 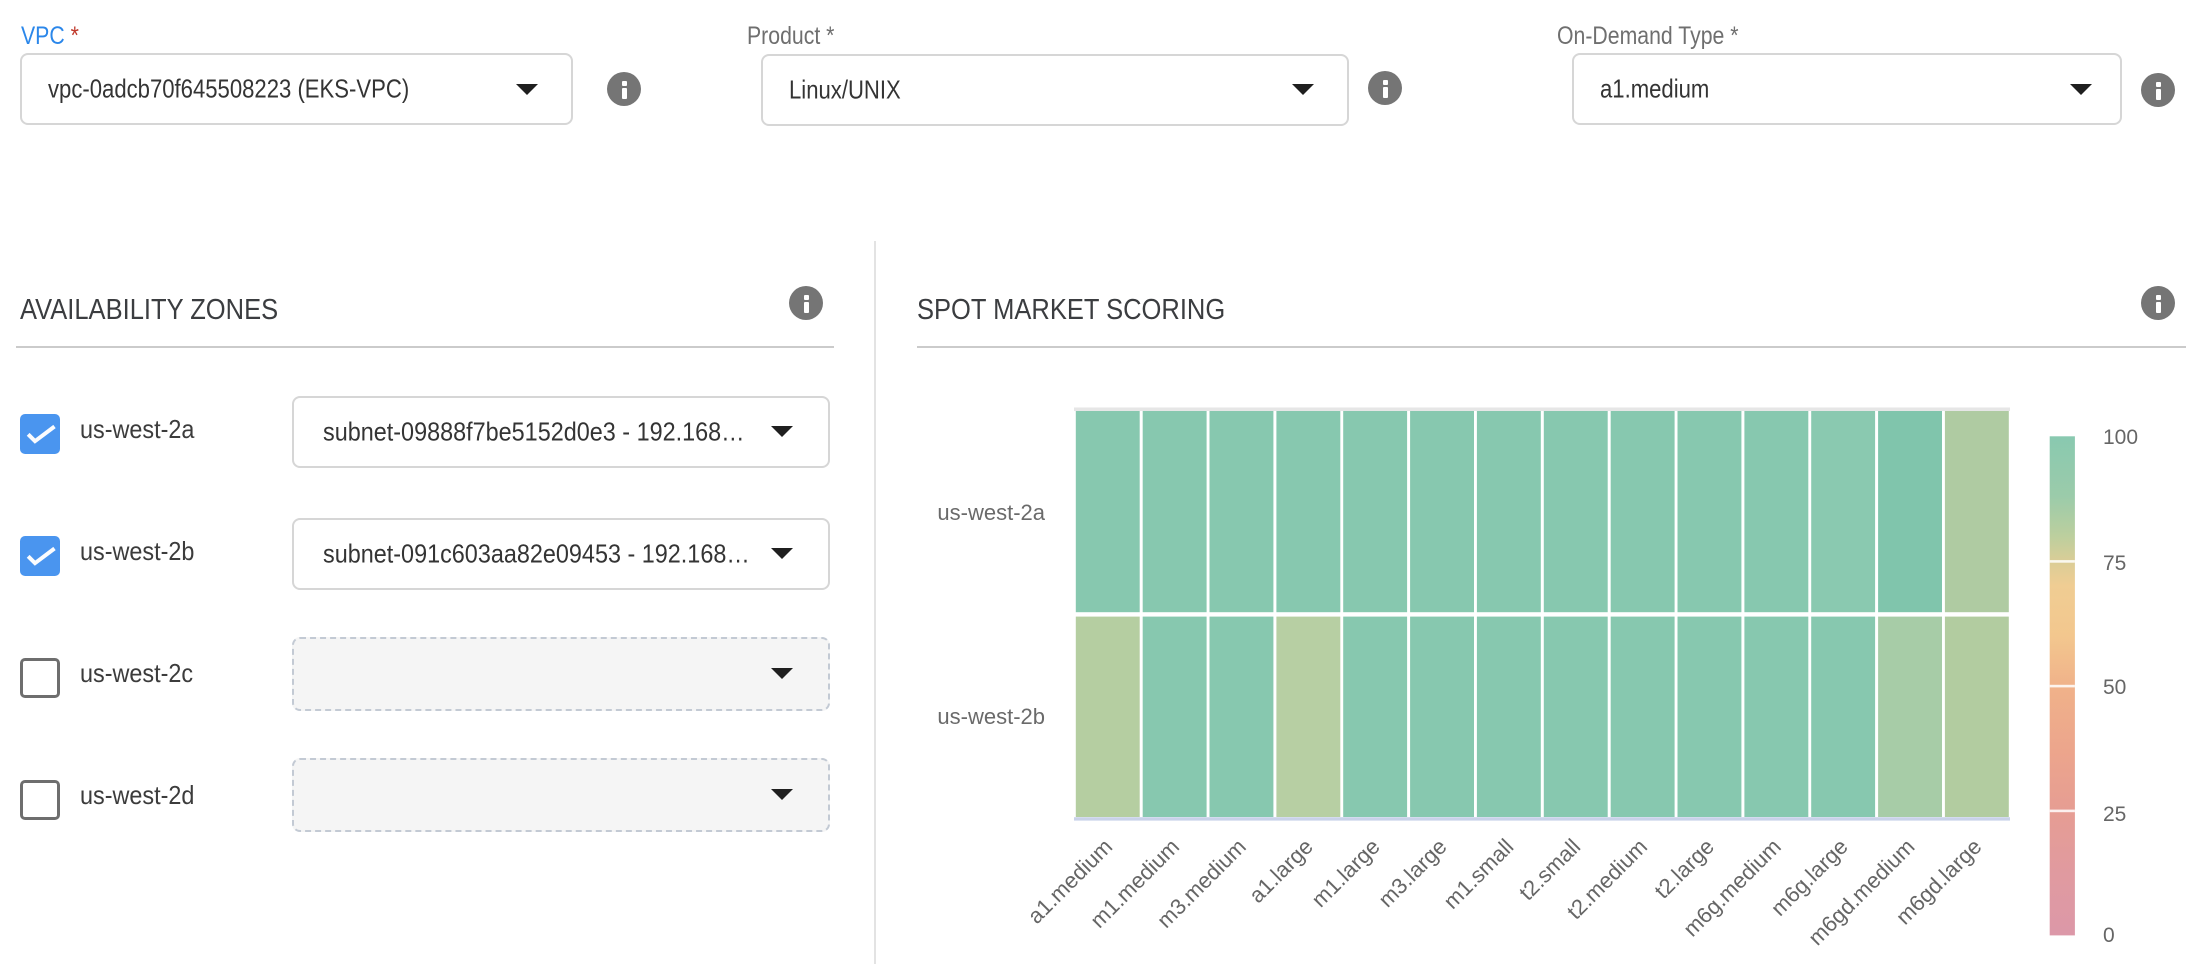 What do you see at coordinates (2114, 687) in the screenshot?
I see `svg-text: 50` at bounding box center [2114, 687].